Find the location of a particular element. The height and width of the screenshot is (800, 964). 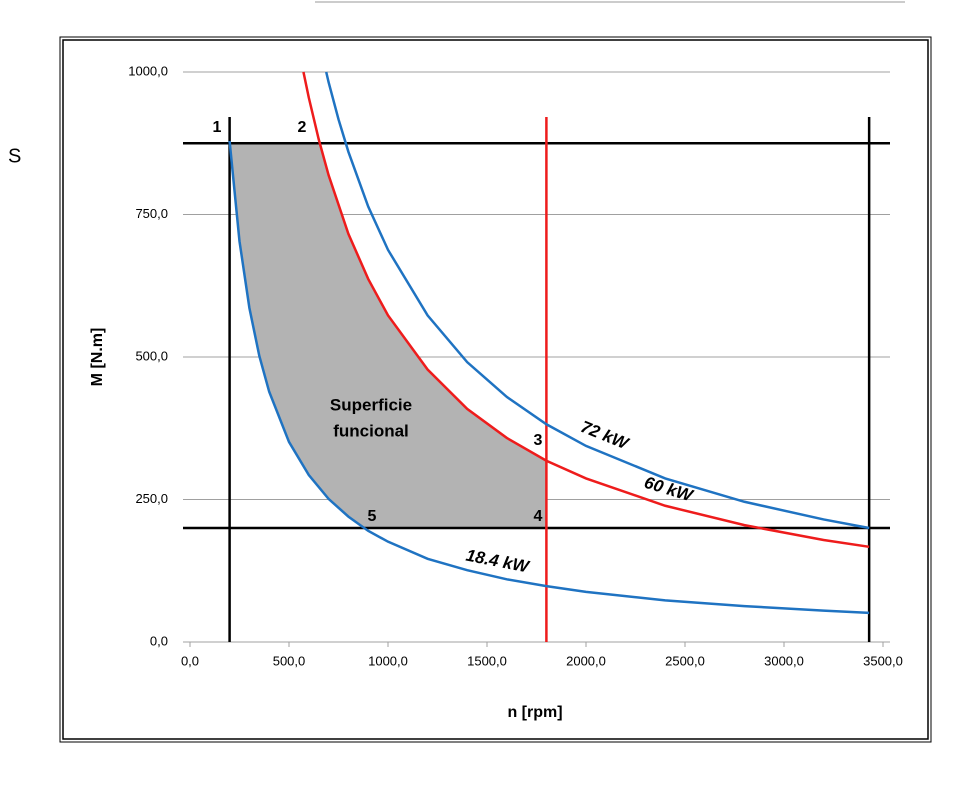

x-tick-label: 1000,0 is located at coordinates (388, 660).